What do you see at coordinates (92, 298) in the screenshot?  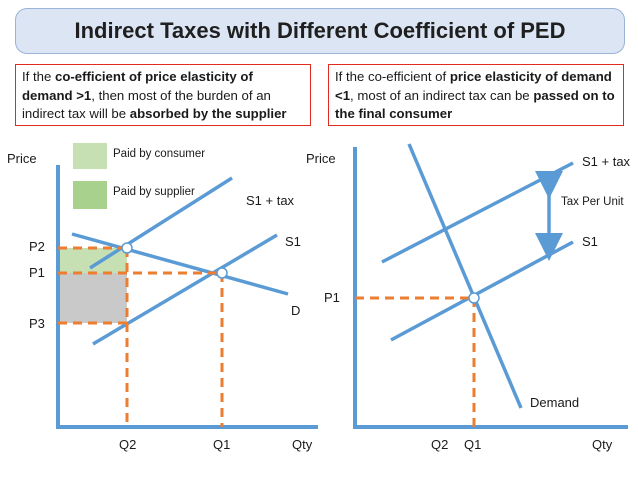 I see `supplier-burden-area` at bounding box center [92, 298].